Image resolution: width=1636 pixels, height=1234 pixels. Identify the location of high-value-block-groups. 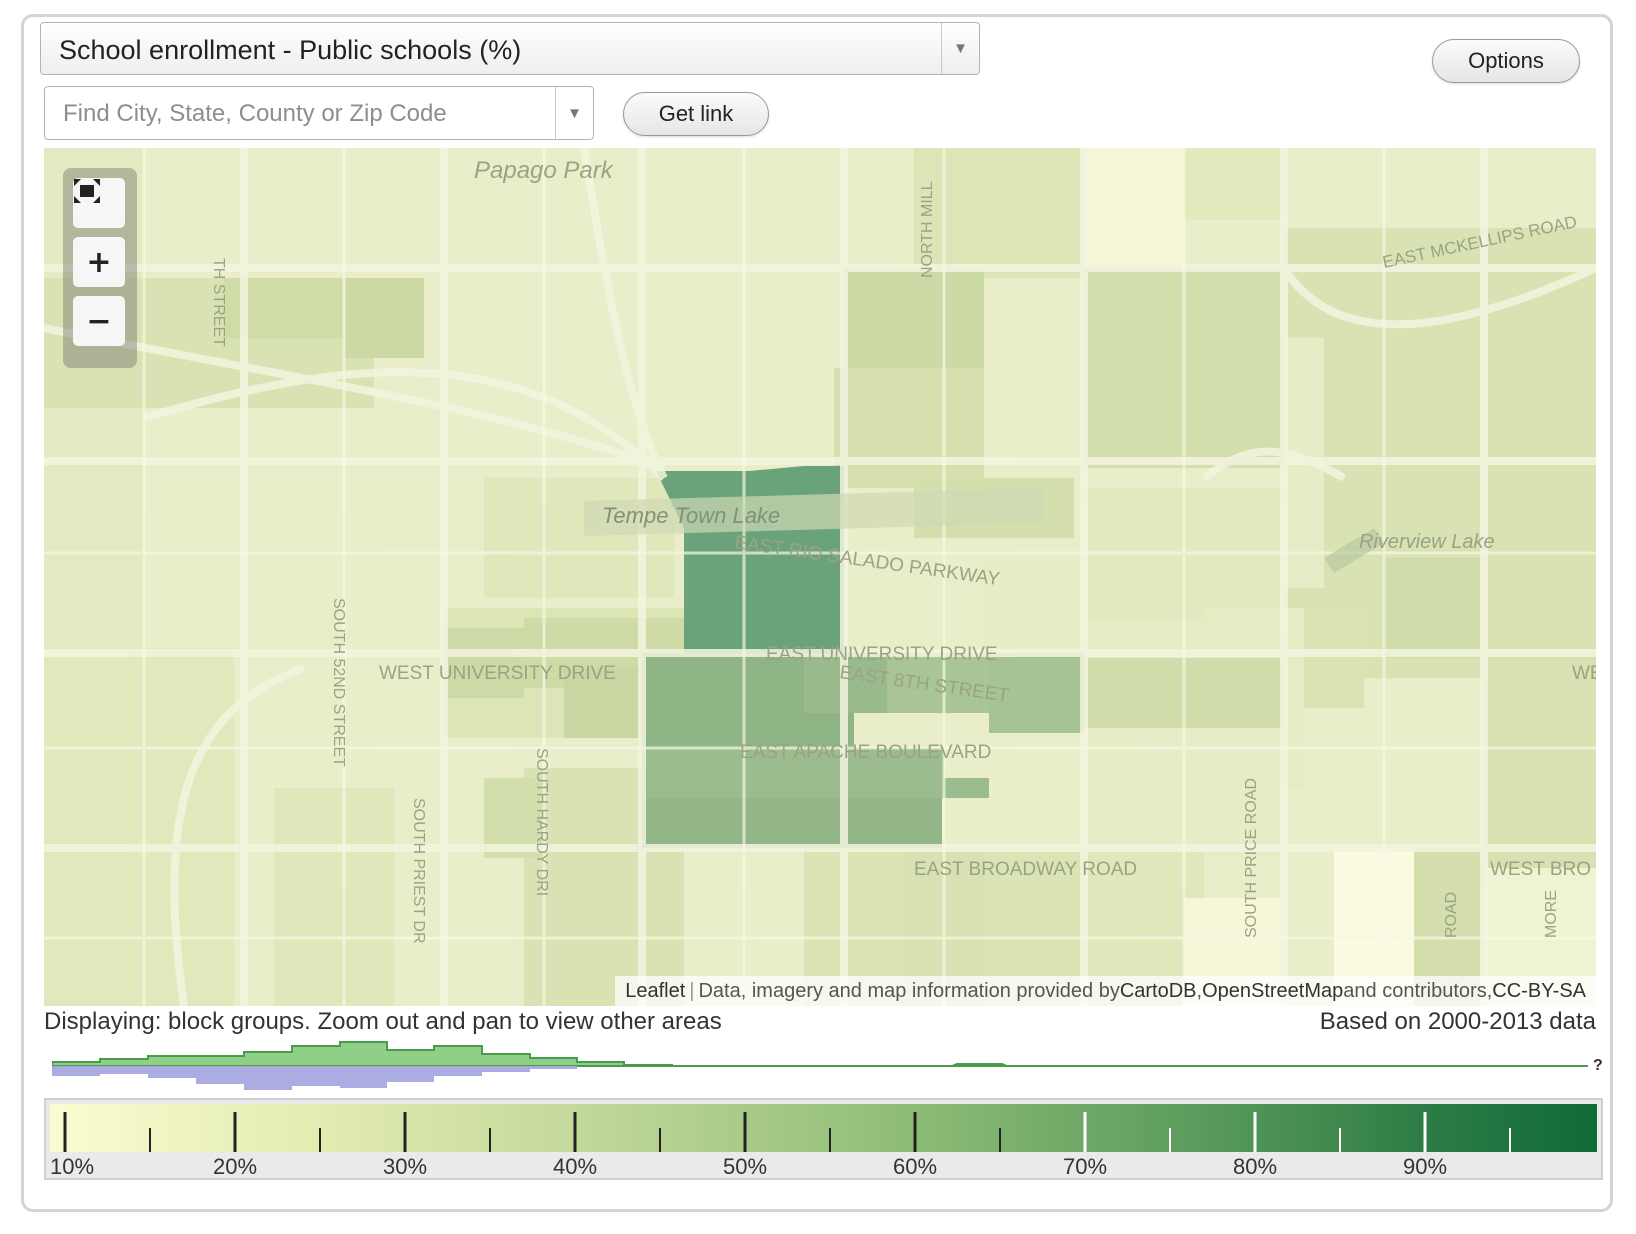
(863, 657).